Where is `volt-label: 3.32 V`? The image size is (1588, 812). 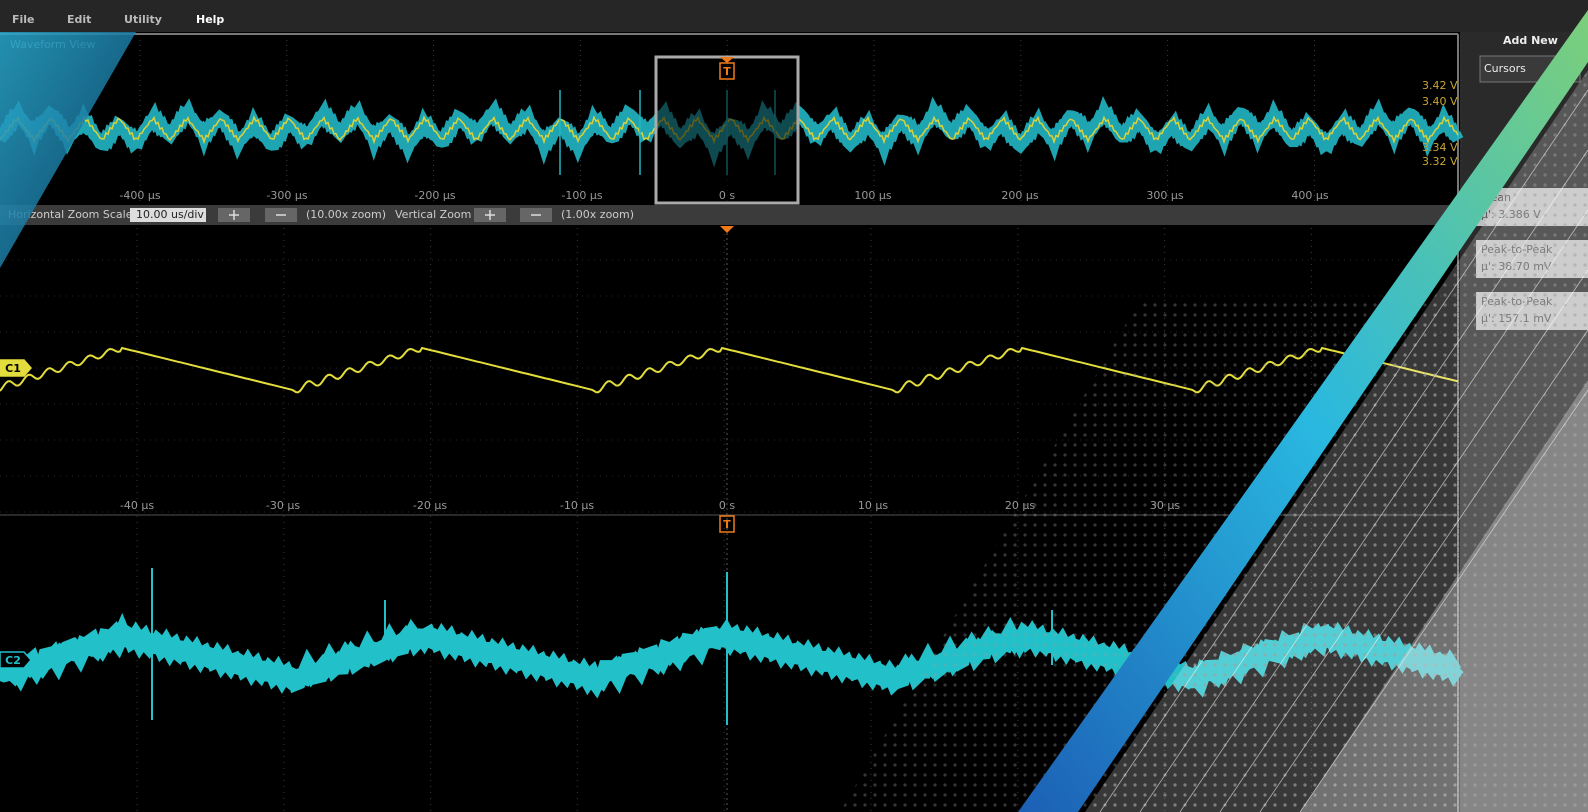
volt-label: 3.32 V is located at coordinates (1440, 161).